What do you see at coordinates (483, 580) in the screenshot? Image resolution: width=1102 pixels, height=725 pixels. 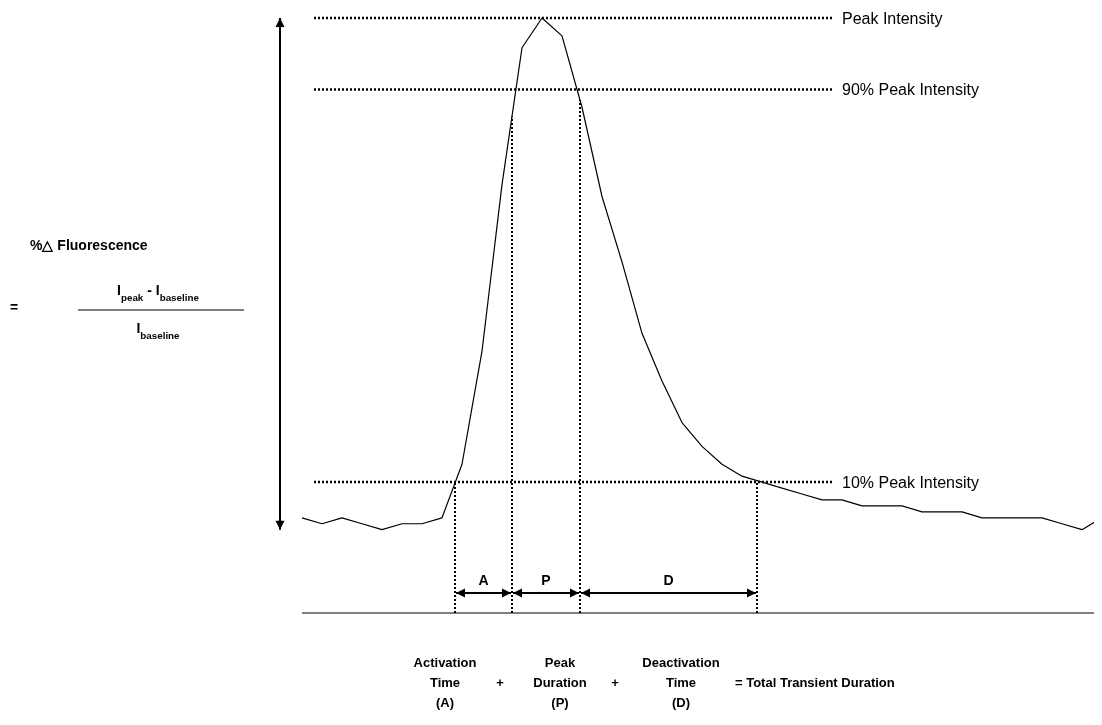 I see `annotation: A` at bounding box center [483, 580].